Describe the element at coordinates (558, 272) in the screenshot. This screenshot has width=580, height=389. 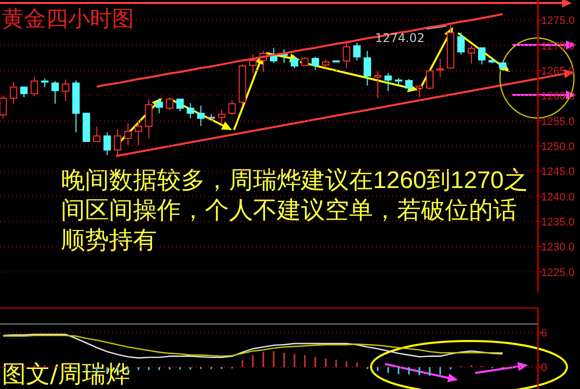
I see `y-tick-label: 1225.0` at that location.